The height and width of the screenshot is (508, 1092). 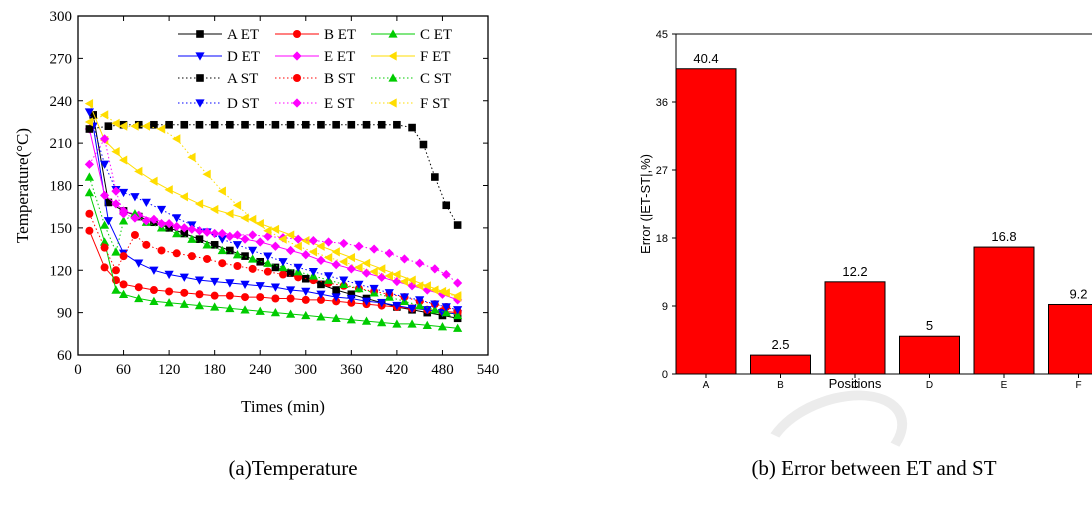 I want to click on x-tick-label: 360, so click(x=351, y=370).